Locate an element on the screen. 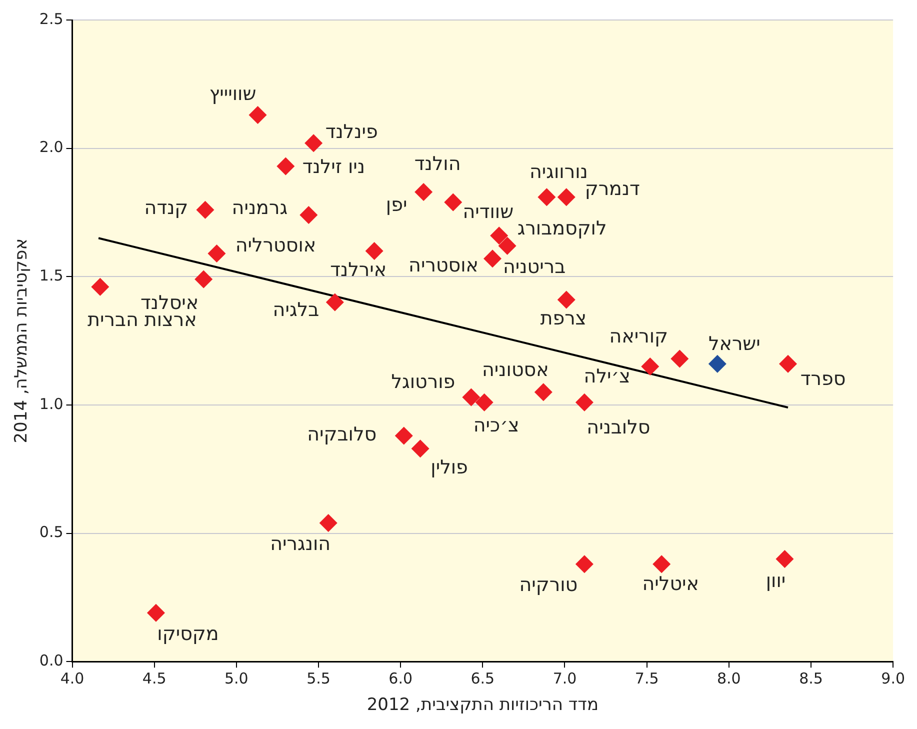  y-tick-label: 0.5 is located at coordinates (51, 532).